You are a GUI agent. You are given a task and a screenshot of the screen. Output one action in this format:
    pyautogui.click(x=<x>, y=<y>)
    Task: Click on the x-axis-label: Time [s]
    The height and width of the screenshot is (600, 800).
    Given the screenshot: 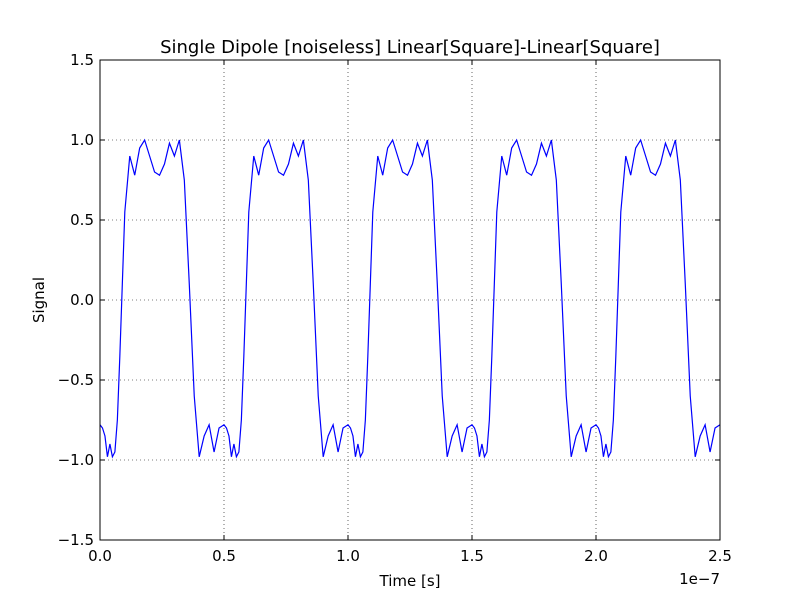 What is the action you would take?
    pyautogui.click(x=410, y=581)
    